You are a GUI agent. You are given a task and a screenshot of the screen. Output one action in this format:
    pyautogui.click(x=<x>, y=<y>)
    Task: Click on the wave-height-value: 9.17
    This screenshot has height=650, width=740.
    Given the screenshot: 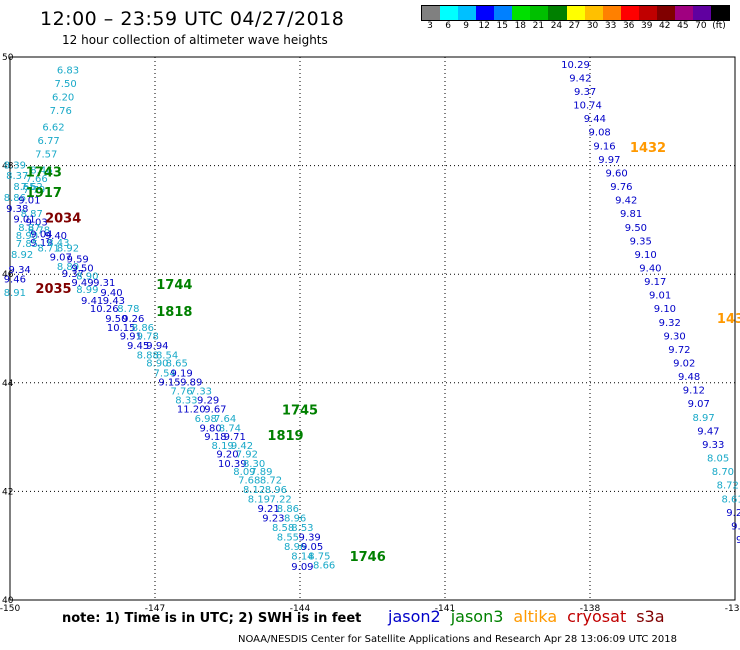 What is the action you would take?
    pyautogui.click(x=655, y=282)
    